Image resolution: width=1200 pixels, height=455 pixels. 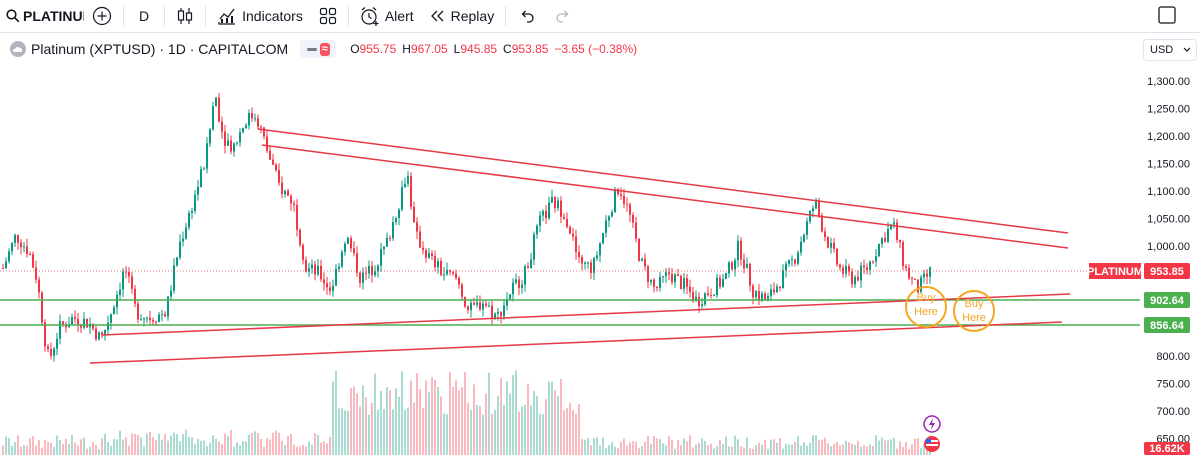 What do you see at coordinates (563, 16) in the screenshot?
I see `redo-button` at bounding box center [563, 16].